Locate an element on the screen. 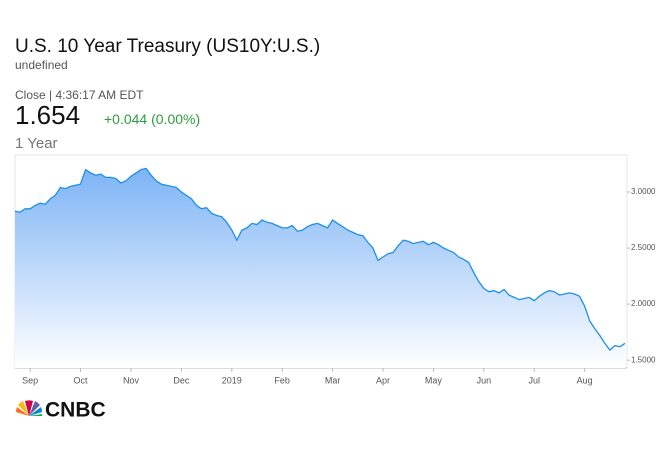  close-time: Close | 4:36:17 AM EDT is located at coordinates (79, 95).